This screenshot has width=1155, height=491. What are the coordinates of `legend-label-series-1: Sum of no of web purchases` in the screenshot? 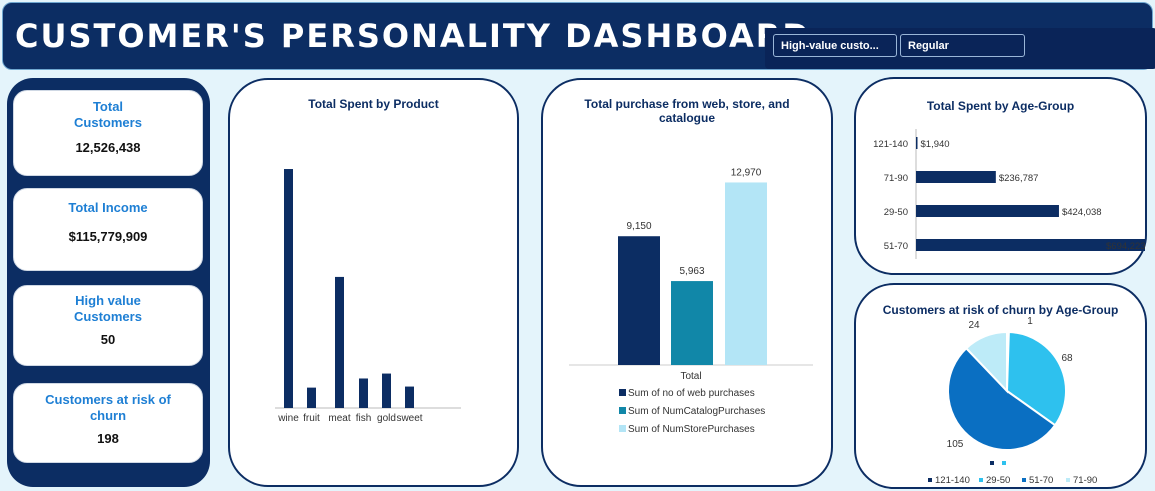 It's located at (691, 393).